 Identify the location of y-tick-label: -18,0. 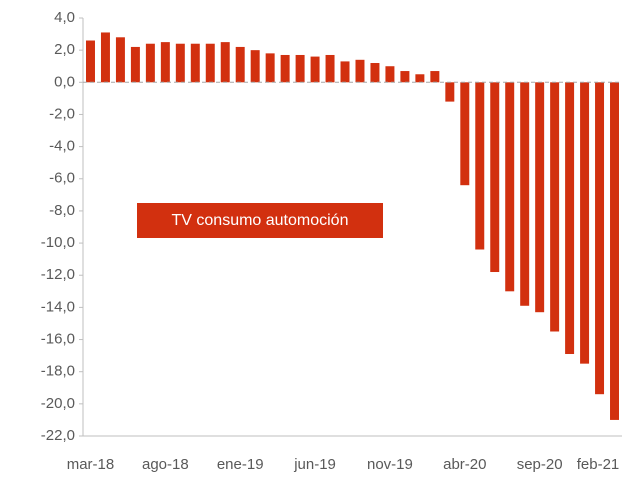
(58, 371).